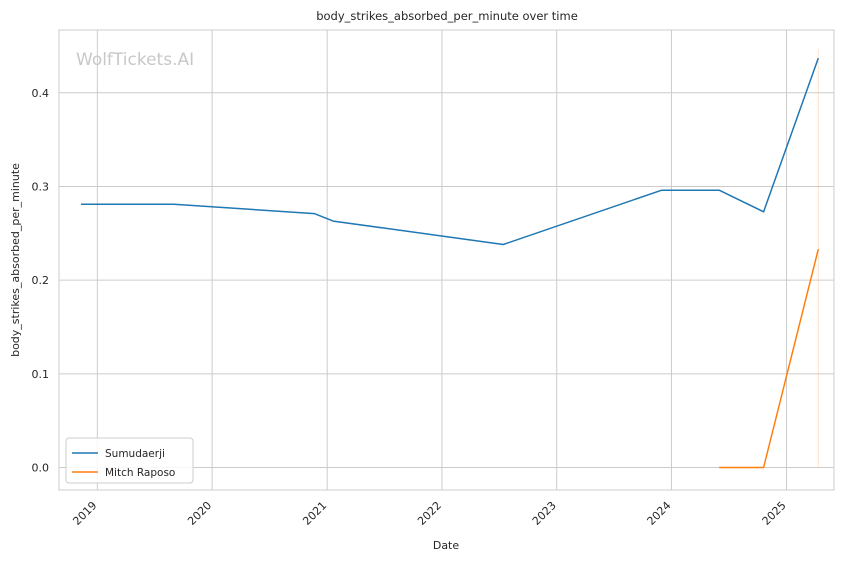 The height and width of the screenshot is (561, 844). Describe the element at coordinates (314, 513) in the screenshot. I see `x-tick-label: 2021` at that location.